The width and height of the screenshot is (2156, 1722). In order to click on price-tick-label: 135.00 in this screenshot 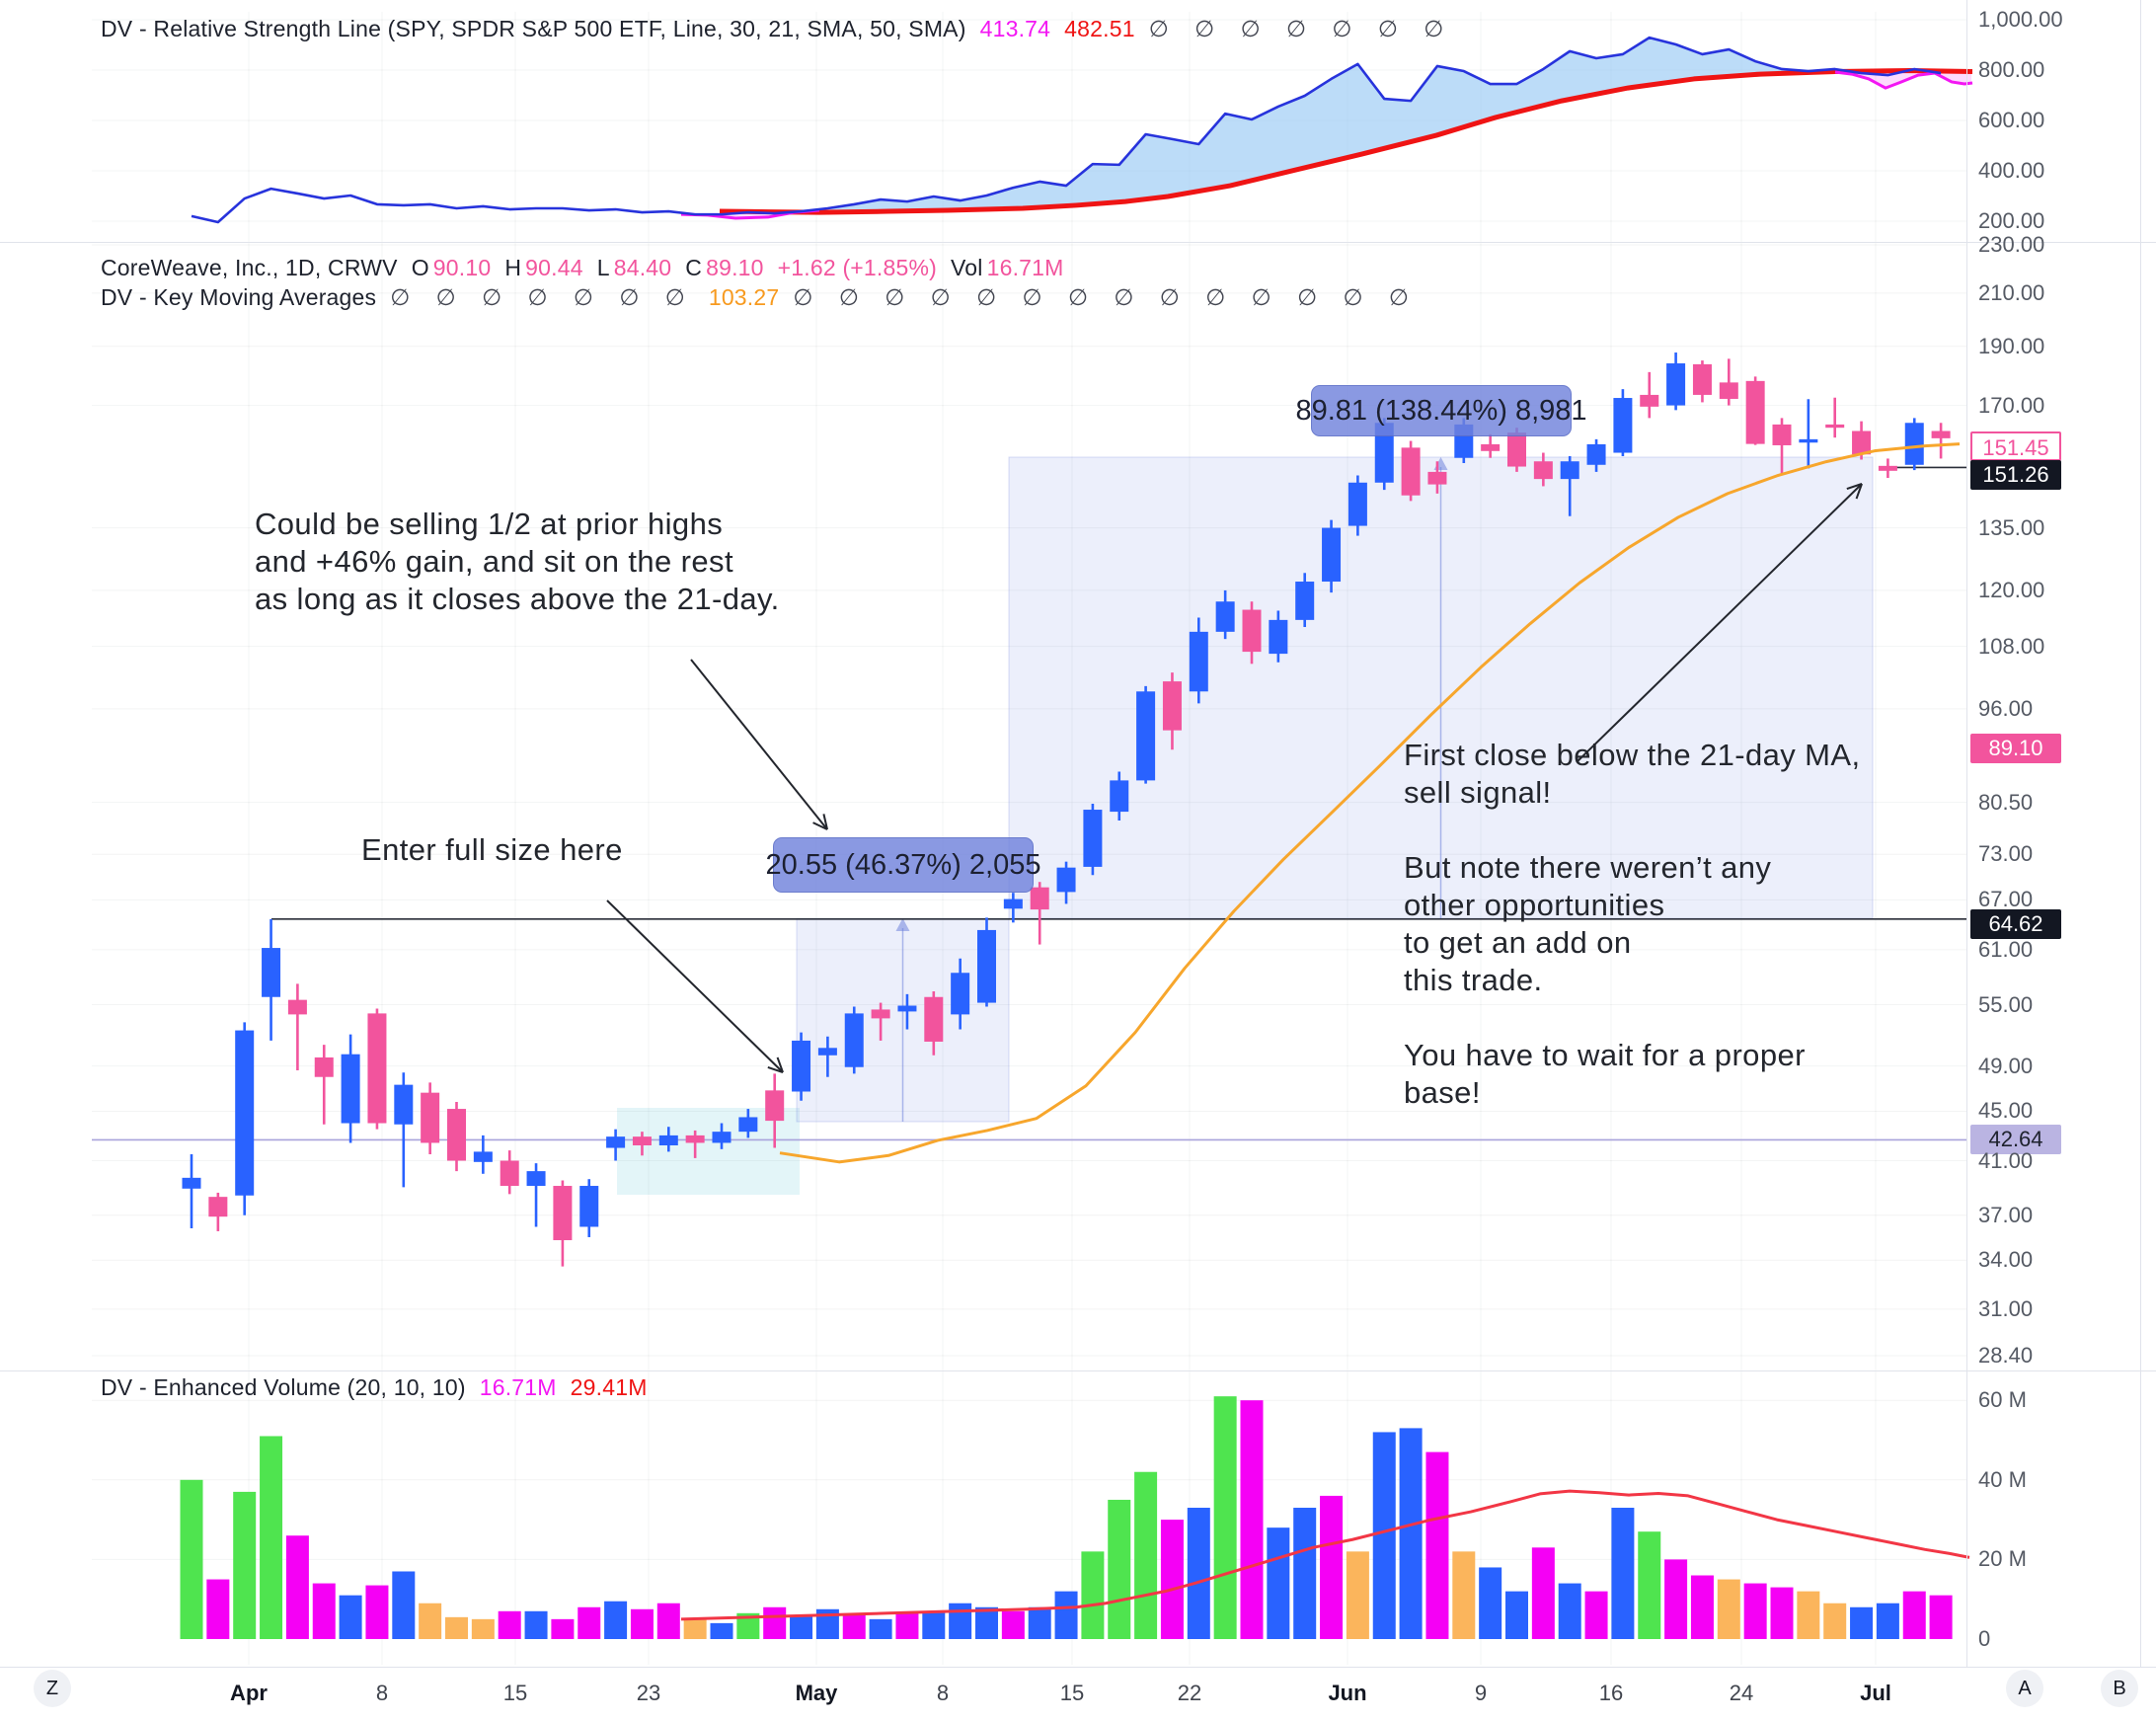, I will do `click(2011, 527)`.